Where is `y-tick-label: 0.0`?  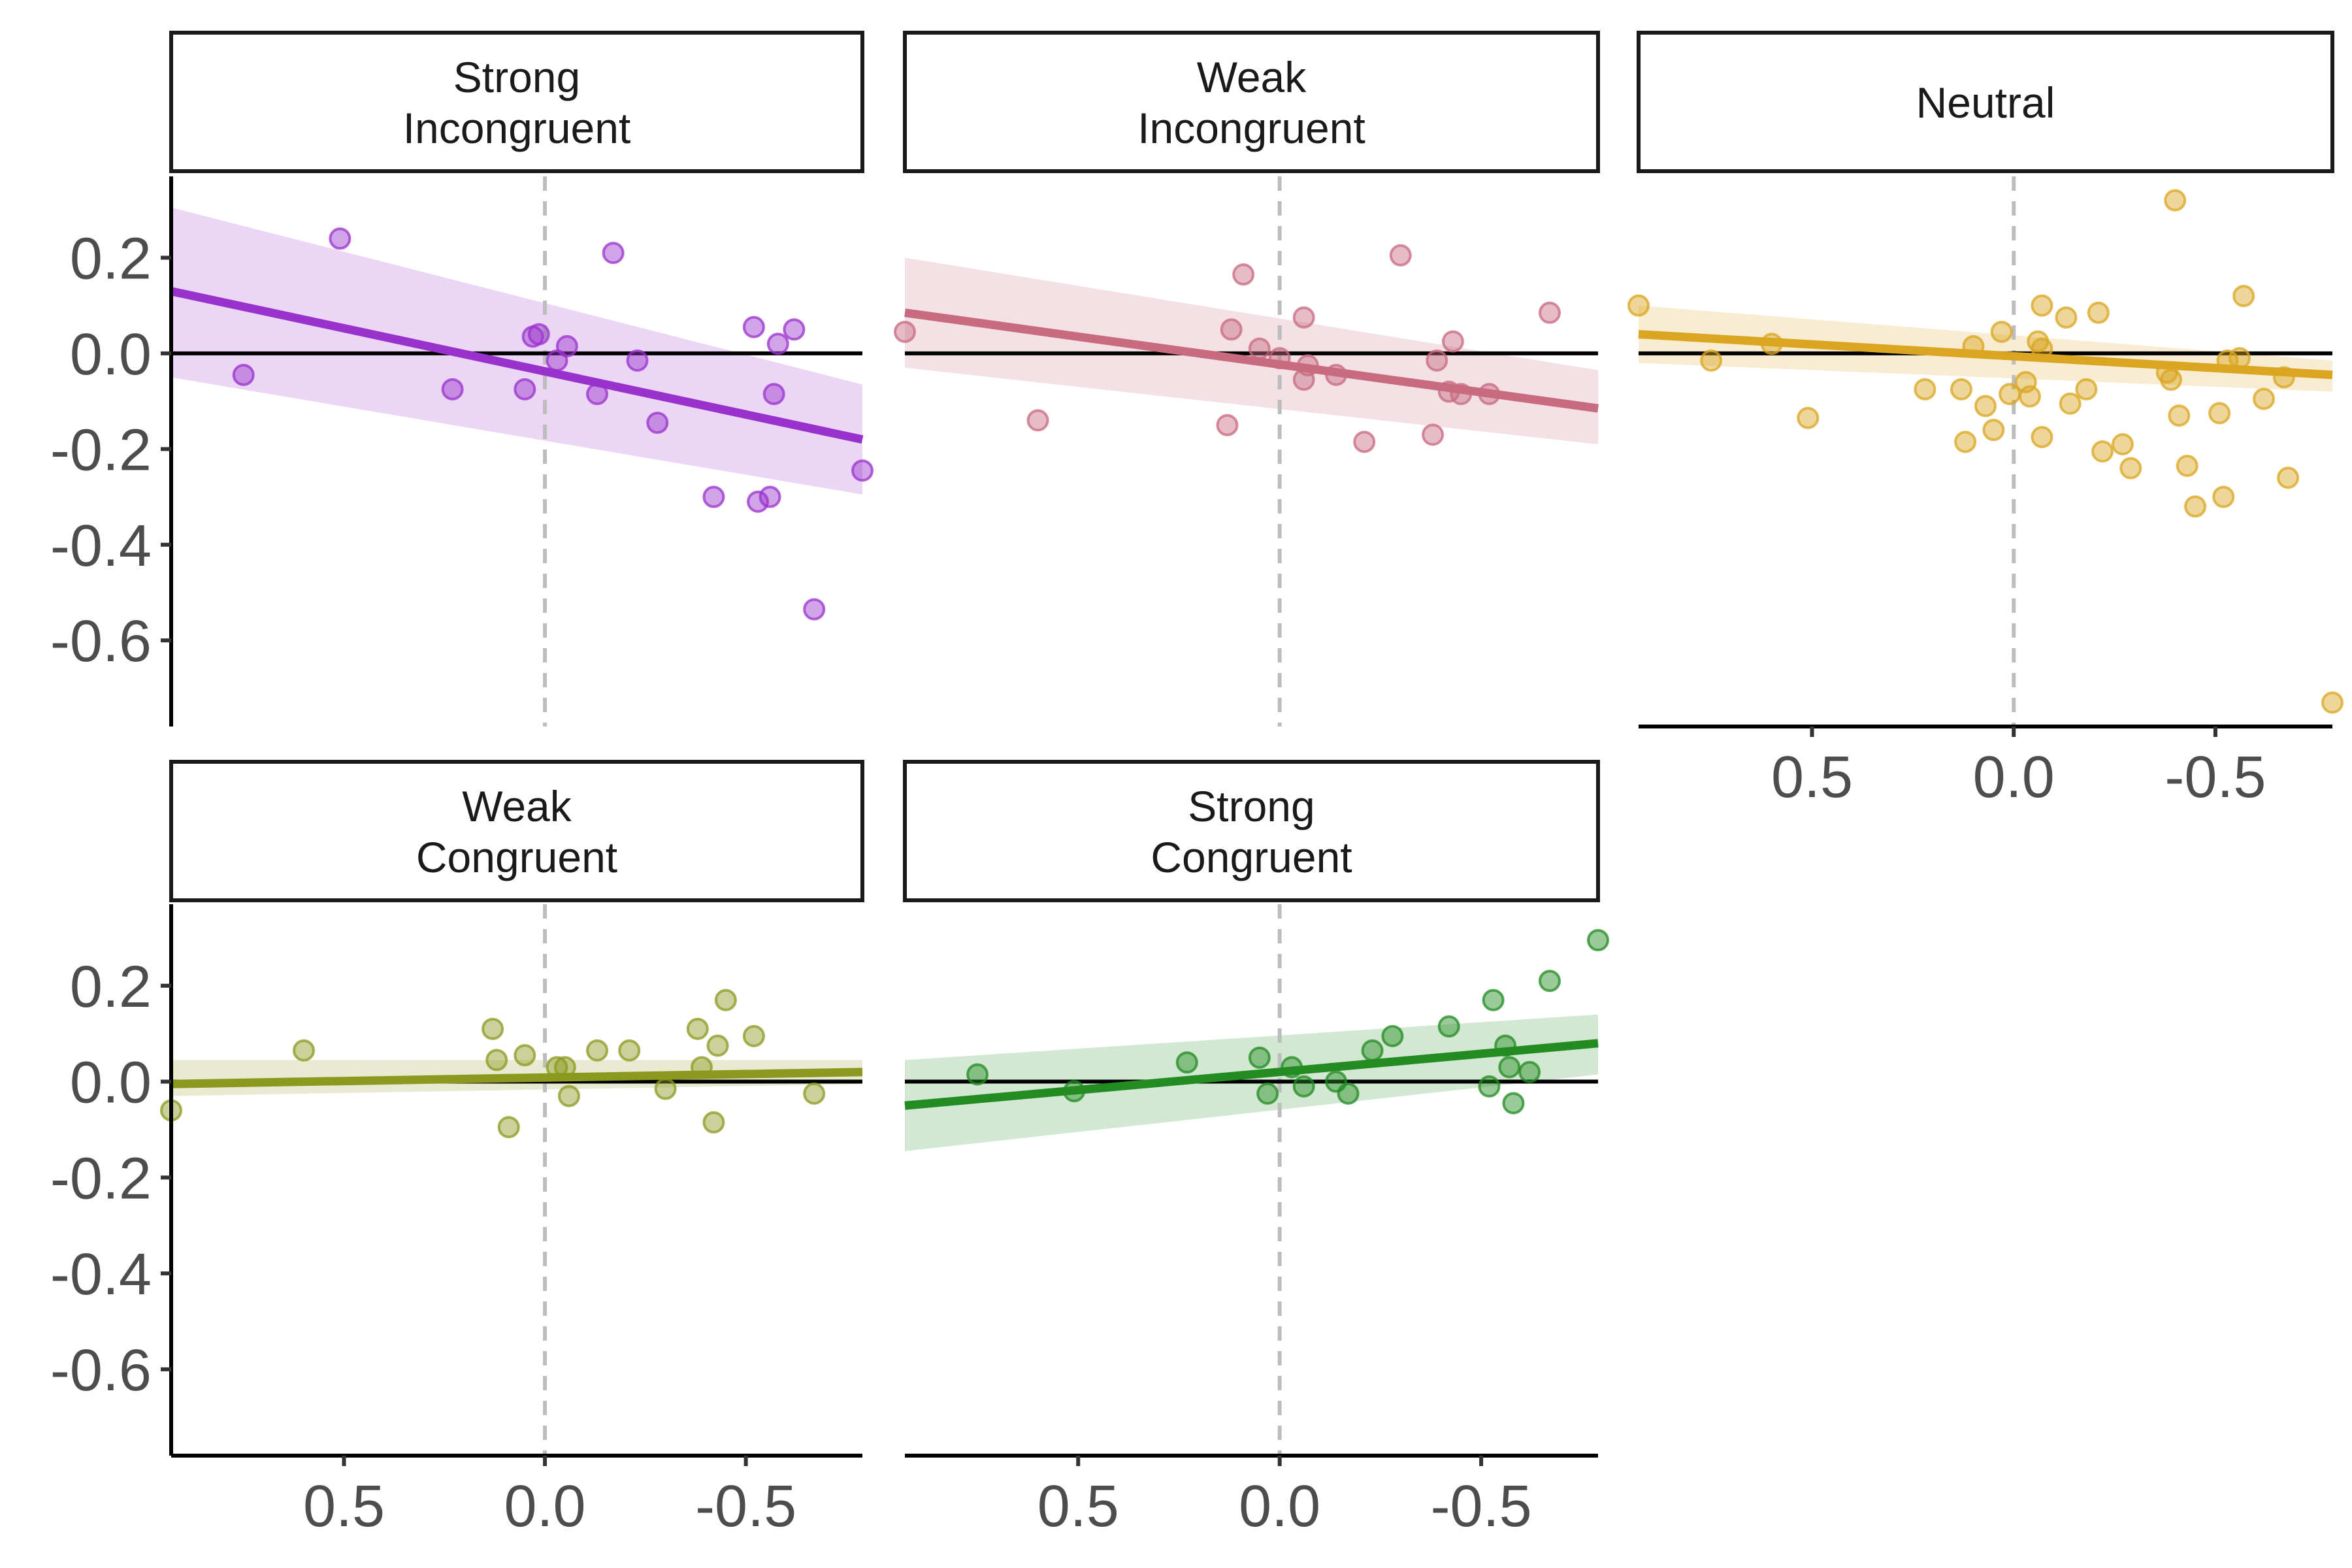
y-tick-label: 0.0 is located at coordinates (111, 354).